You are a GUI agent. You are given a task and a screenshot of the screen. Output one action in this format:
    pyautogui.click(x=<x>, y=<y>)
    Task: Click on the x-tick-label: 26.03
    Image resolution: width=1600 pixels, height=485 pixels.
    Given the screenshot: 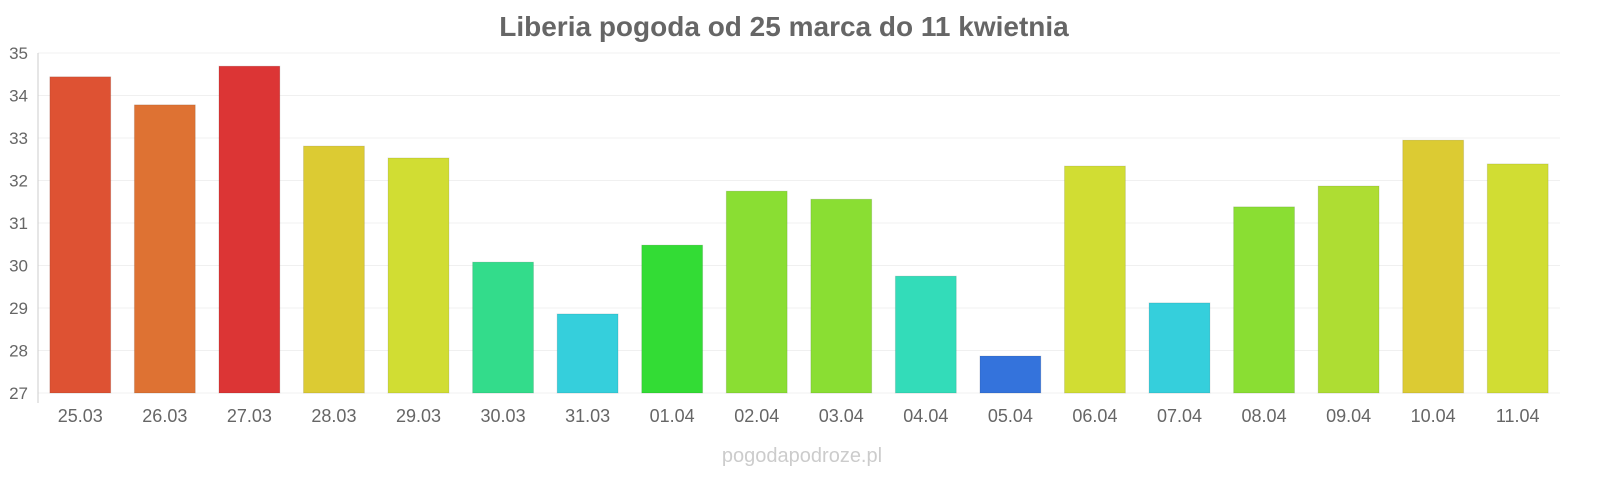 What is the action you would take?
    pyautogui.click(x=164, y=416)
    